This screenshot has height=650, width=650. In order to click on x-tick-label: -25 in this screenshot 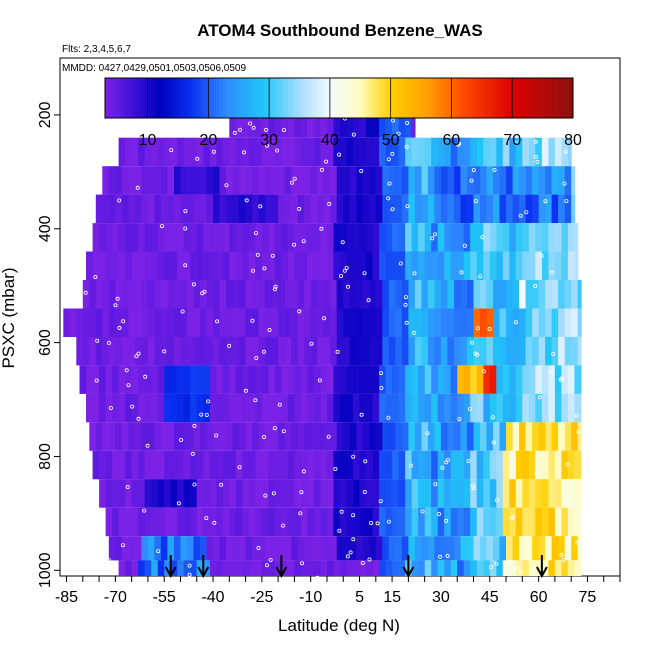, I will do `click(261, 597)`.